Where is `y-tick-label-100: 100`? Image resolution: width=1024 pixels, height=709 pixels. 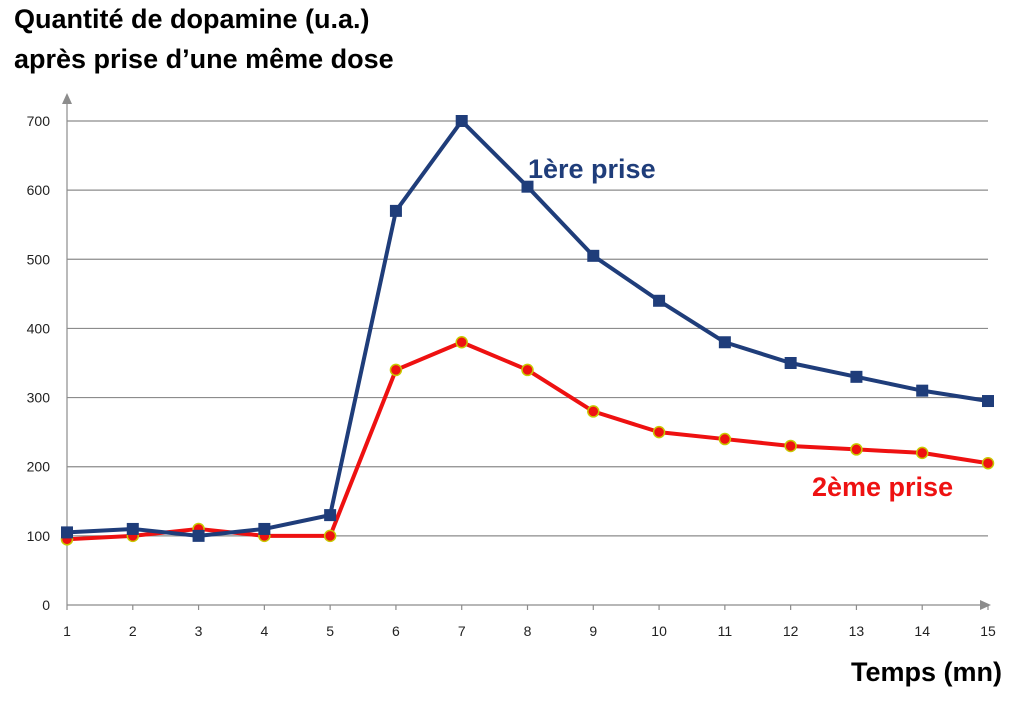 y-tick-label-100: 100 is located at coordinates (39, 536).